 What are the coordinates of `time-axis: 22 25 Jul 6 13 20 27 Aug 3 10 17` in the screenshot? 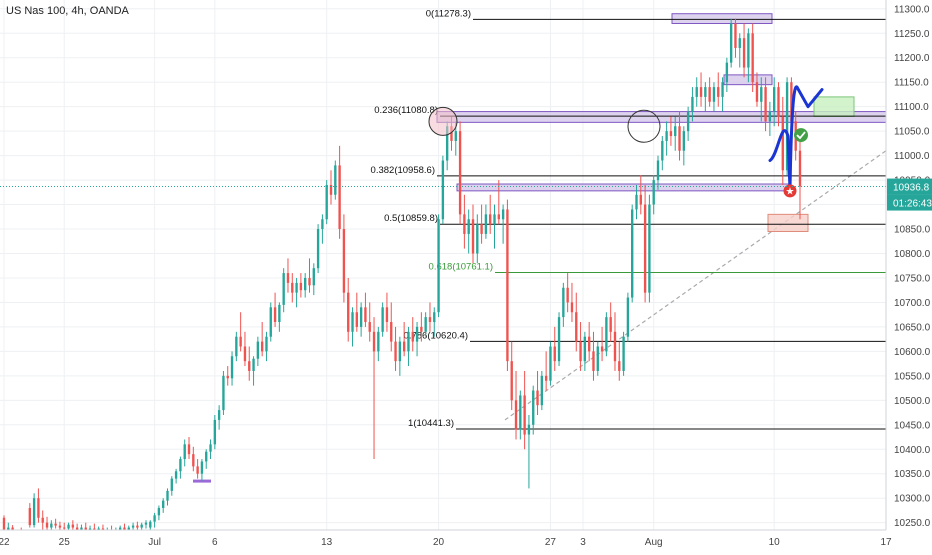 It's located at (446, 539).